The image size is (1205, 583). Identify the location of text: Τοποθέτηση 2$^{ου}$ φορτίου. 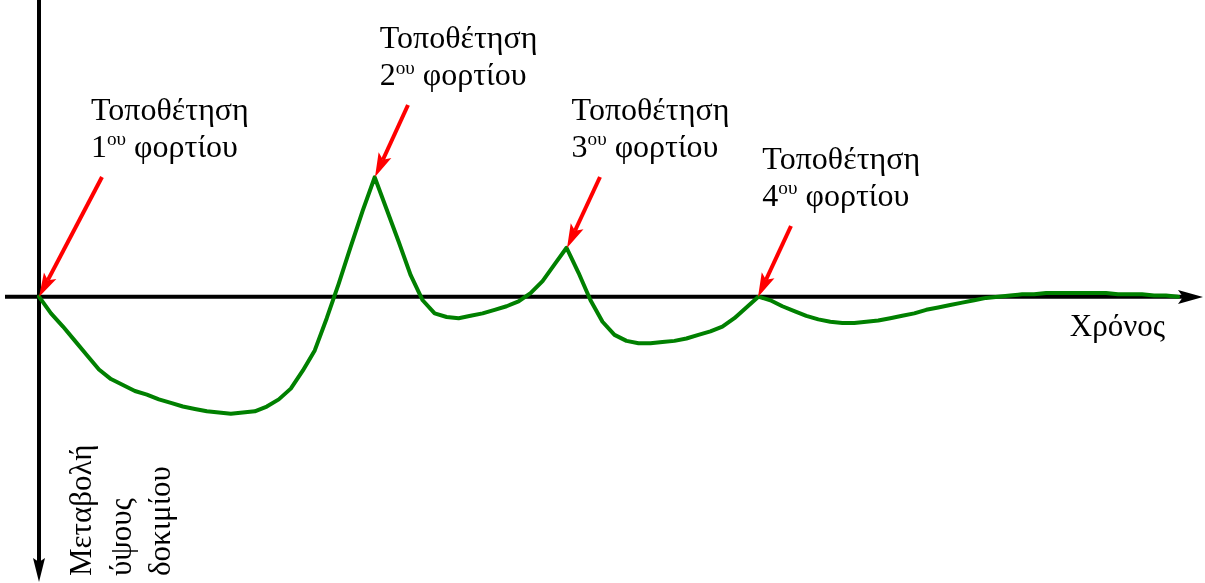
(459, 56).